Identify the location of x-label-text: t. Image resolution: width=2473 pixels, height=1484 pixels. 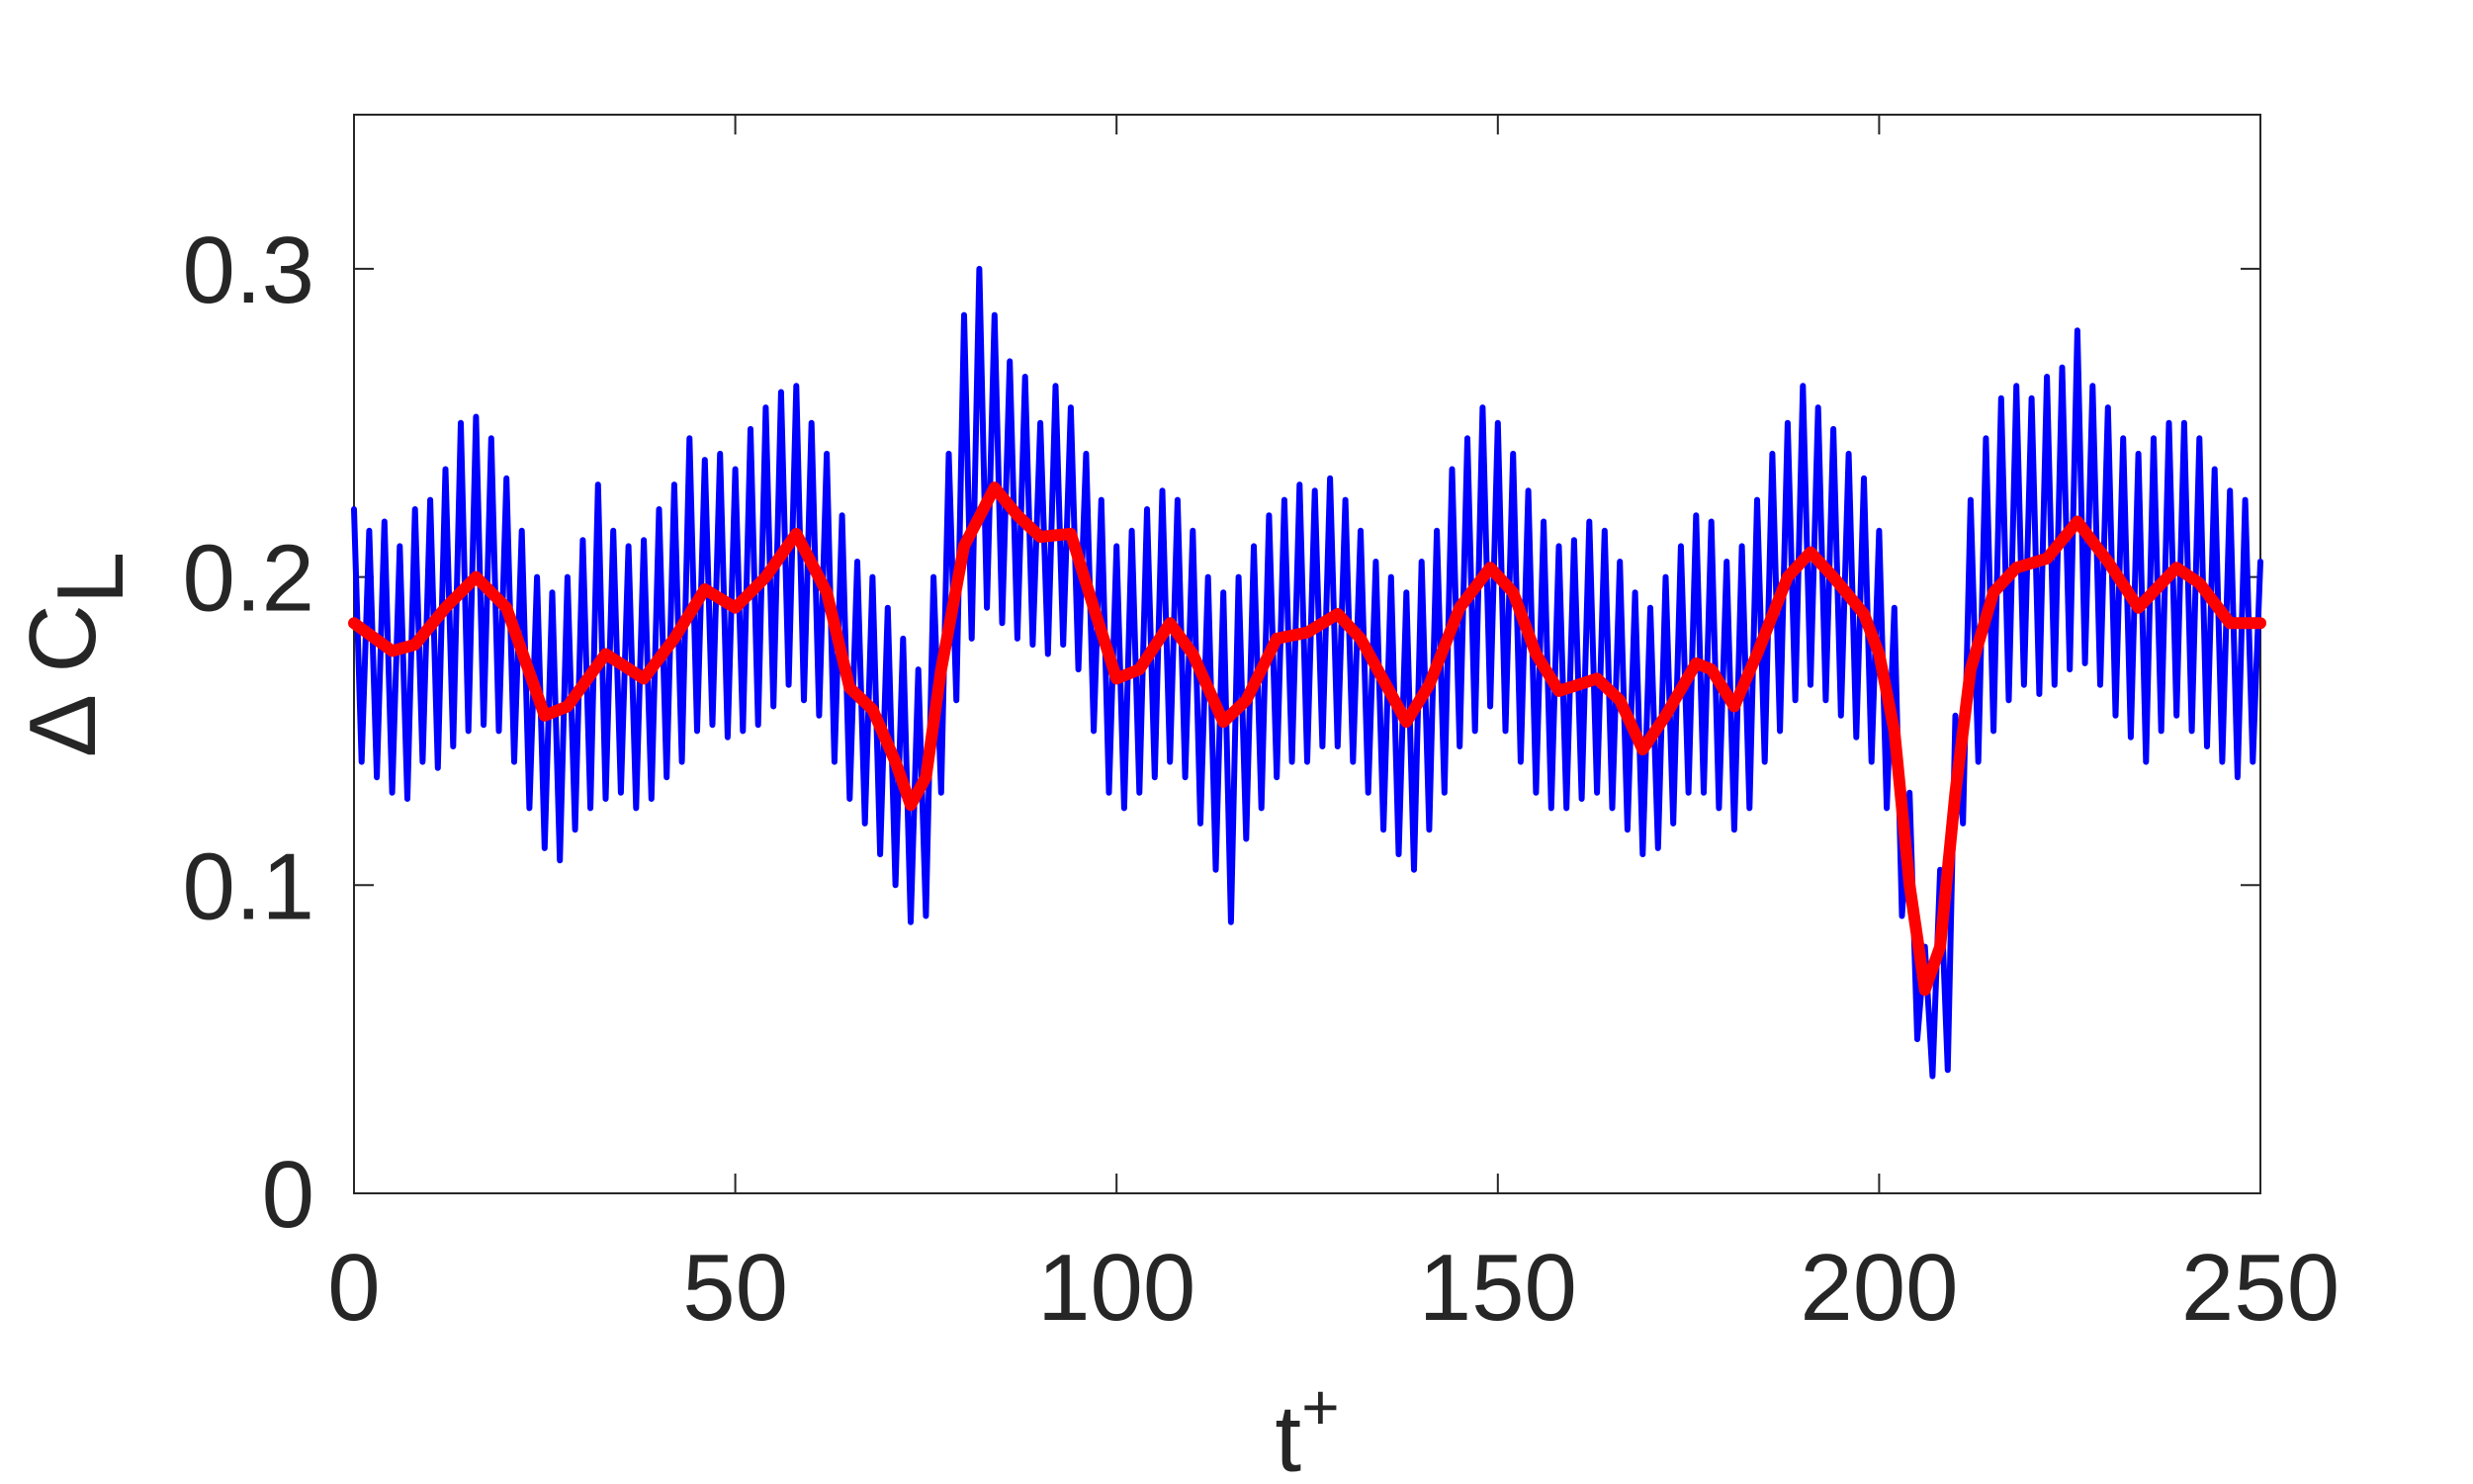
(1288, 1435).